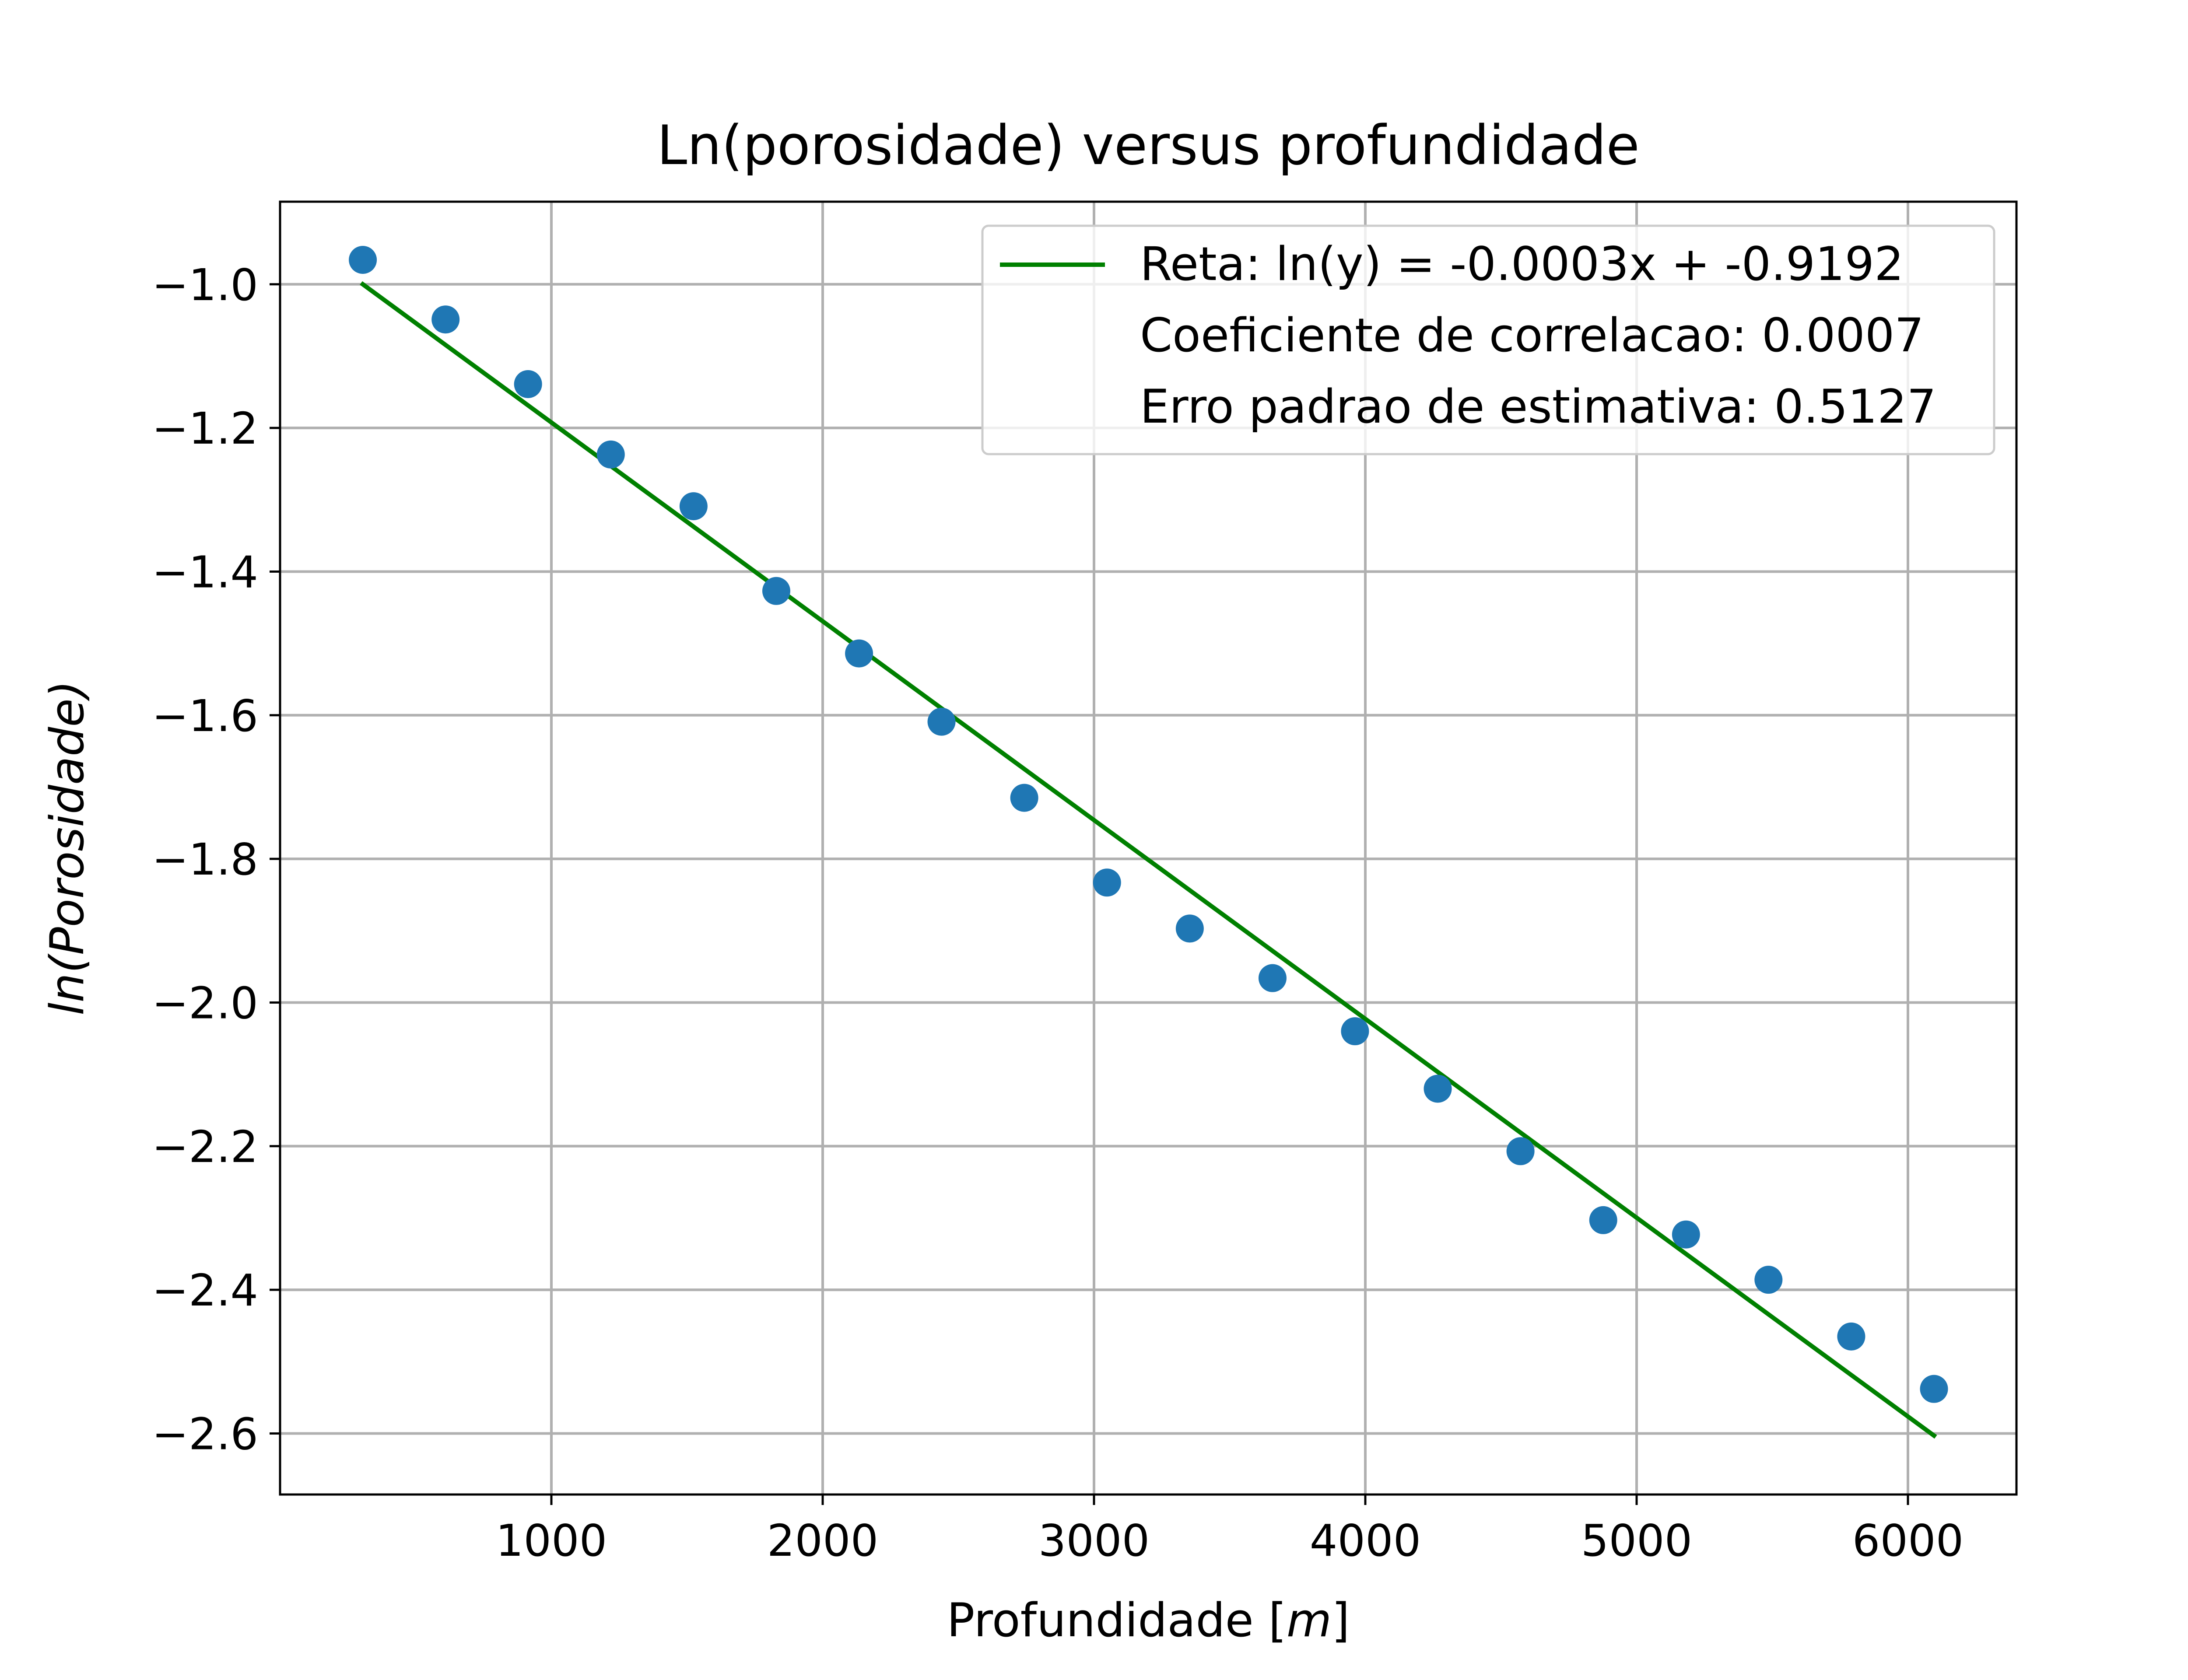  What do you see at coordinates (1148, 145) in the screenshot?
I see `chart-title: Ln(porosidade) versus profundidade` at bounding box center [1148, 145].